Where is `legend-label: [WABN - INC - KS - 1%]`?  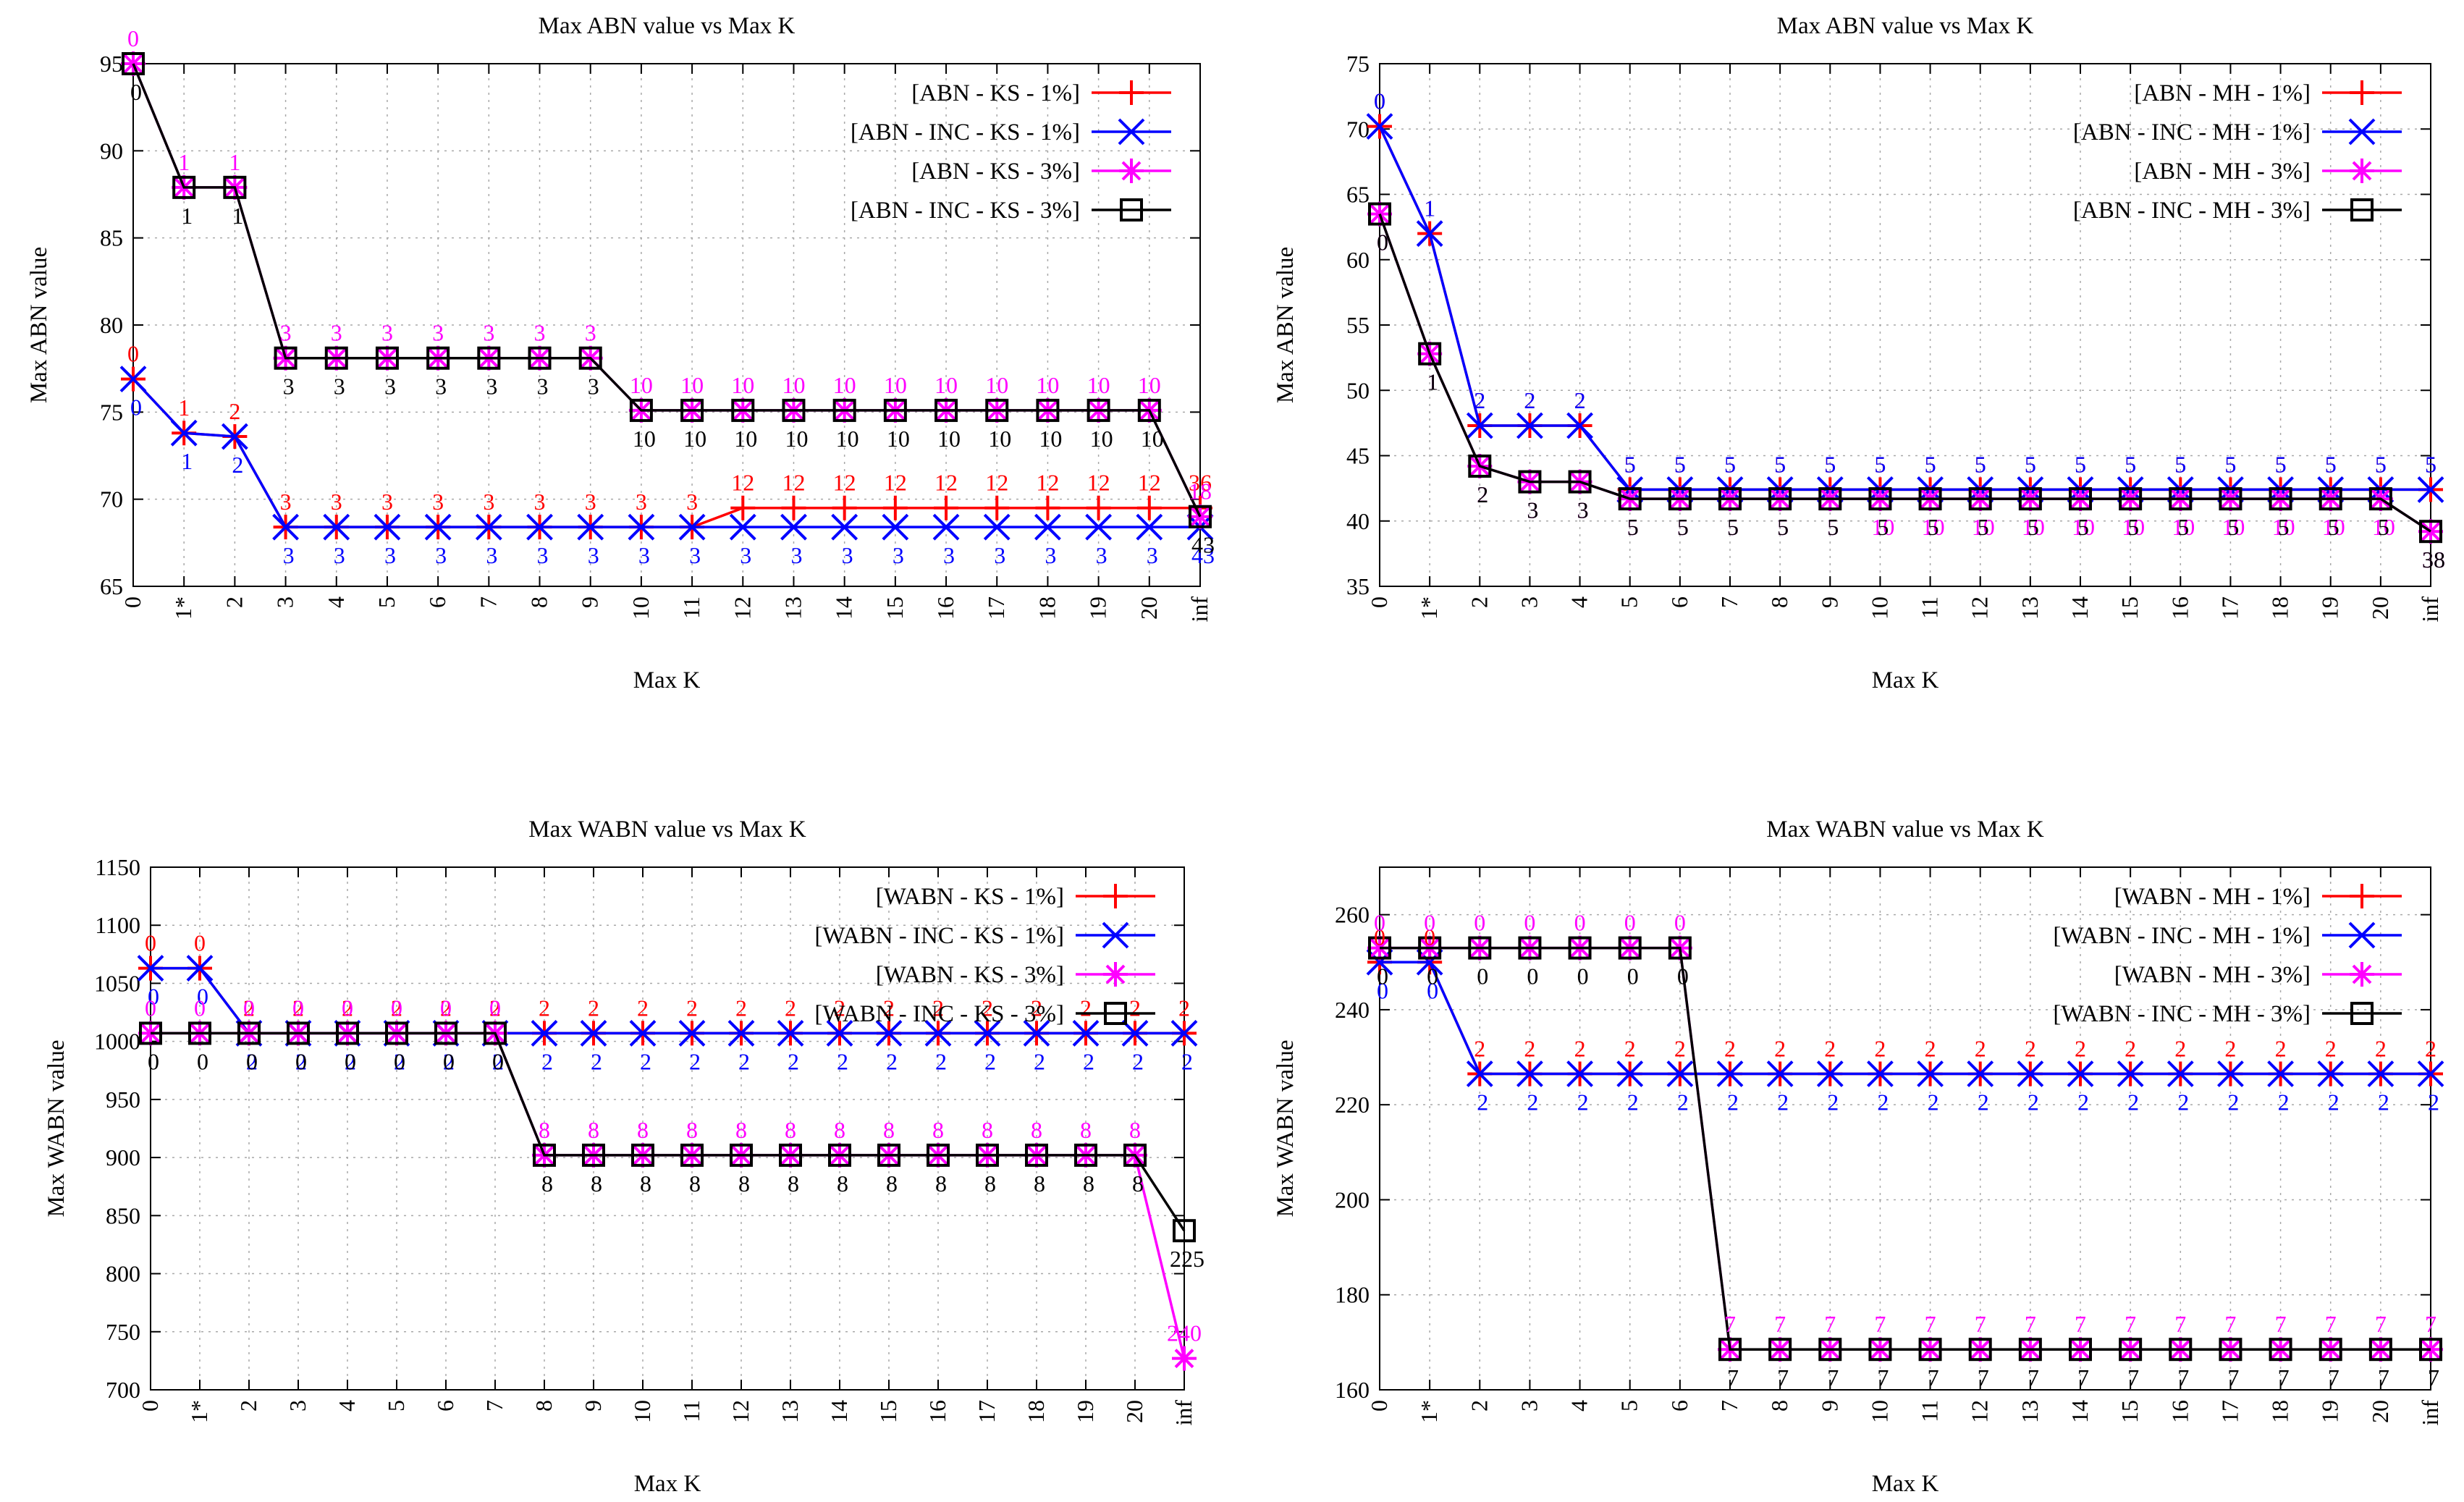
legend-label: [WABN - INC - KS - 1%] is located at coordinates (939, 936).